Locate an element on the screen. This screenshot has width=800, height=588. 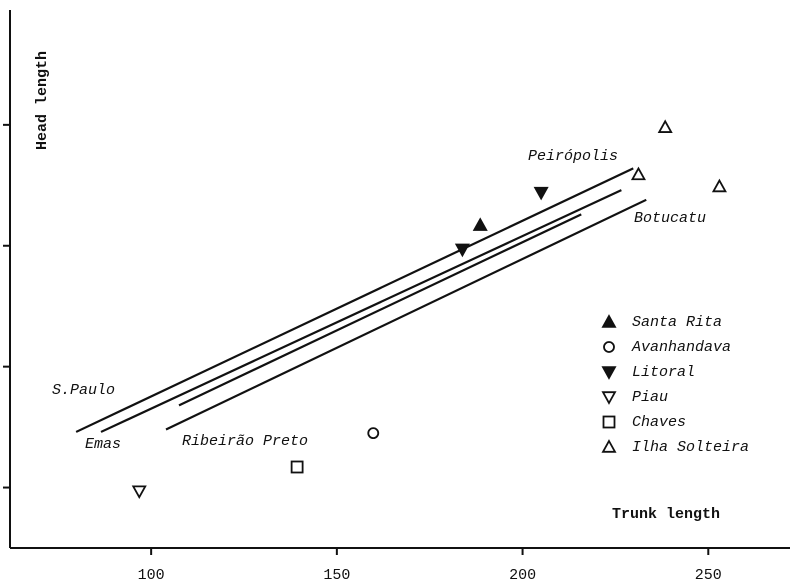
legend-label: Avanhandava is located at coordinates (681, 347).